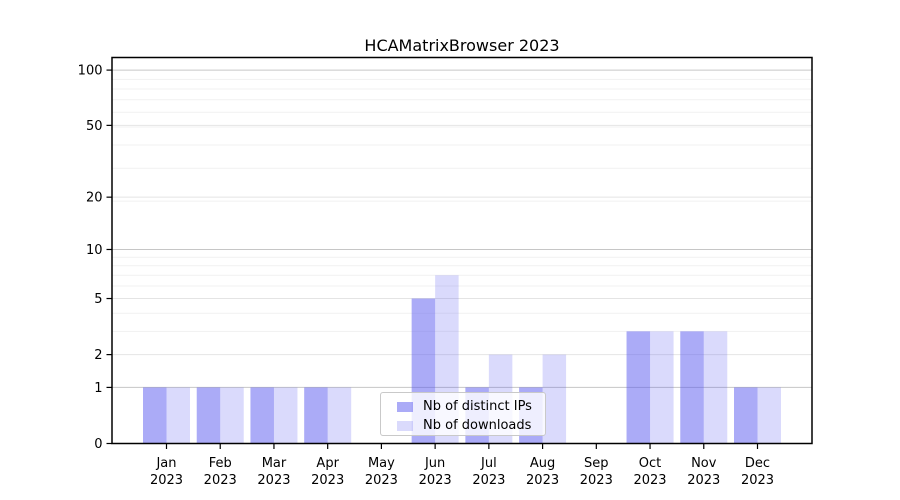 The image size is (900, 500). Describe the element at coordinates (638, 387) in the screenshot. I see `bar-distinct-ips-oct` at that location.